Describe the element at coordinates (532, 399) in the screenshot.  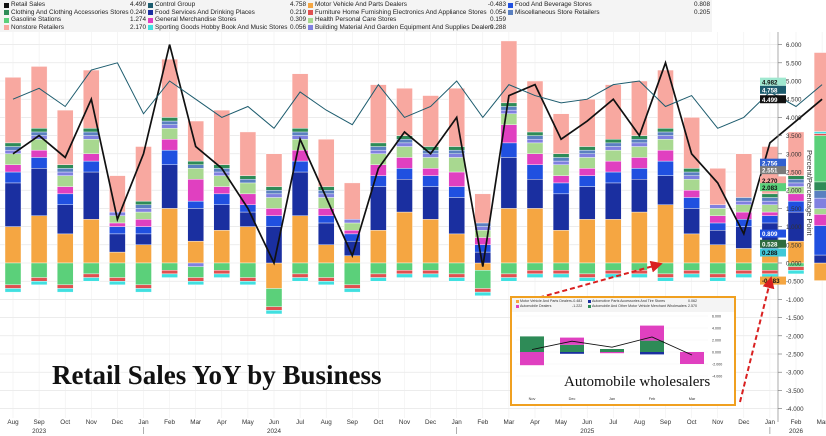
I see `inset-x-tick: Nov` at that location.